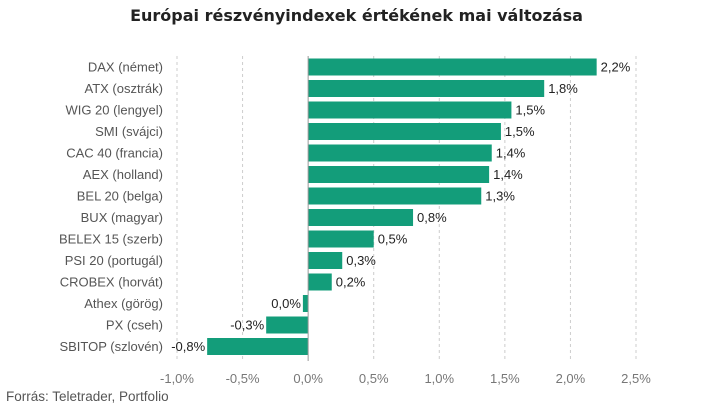  What do you see at coordinates (636, 378) in the screenshot?
I see `x-tick-label: 2,5%` at bounding box center [636, 378].